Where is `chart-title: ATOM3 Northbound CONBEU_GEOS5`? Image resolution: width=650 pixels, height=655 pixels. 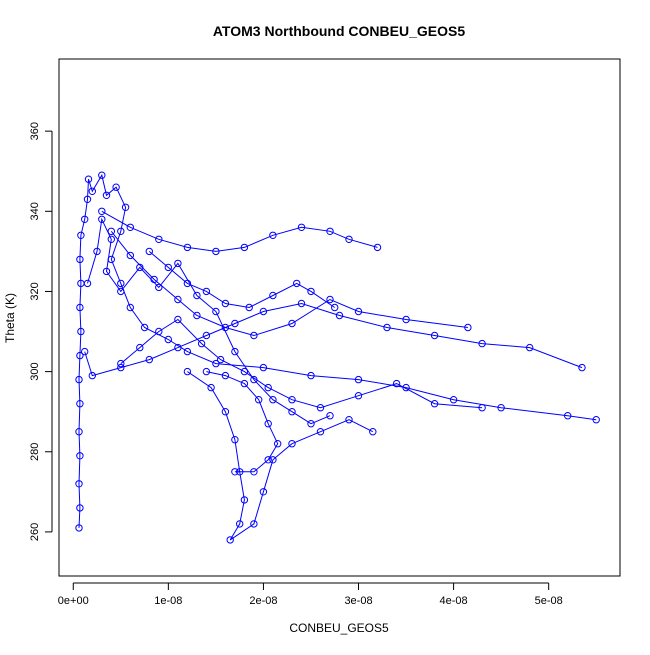
chart-title: ATOM3 Northbound CONBEU_GEOS5 is located at coordinates (339, 31).